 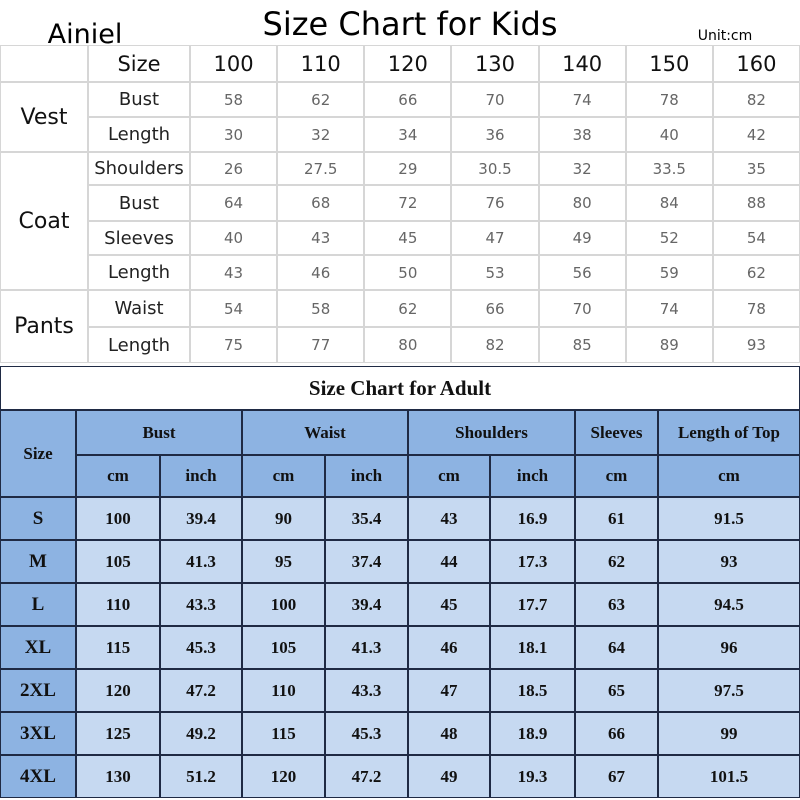 What do you see at coordinates (449, 776) in the screenshot?
I see `value-cell: 49` at bounding box center [449, 776].